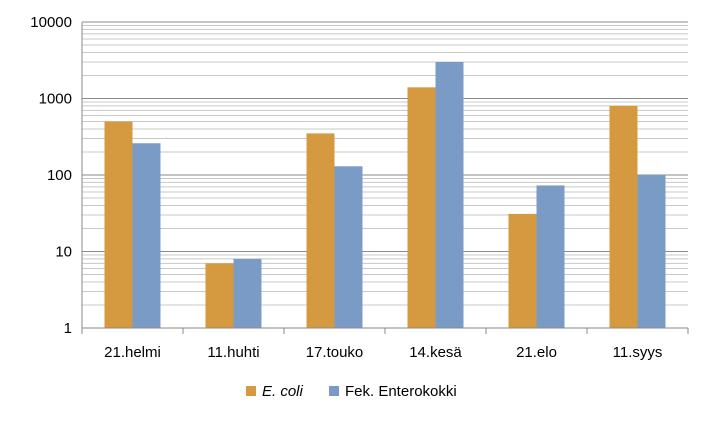 This screenshot has width=711, height=426. Describe the element at coordinates (59, 175) in the screenshot. I see `y-tick-label: 100` at that location.